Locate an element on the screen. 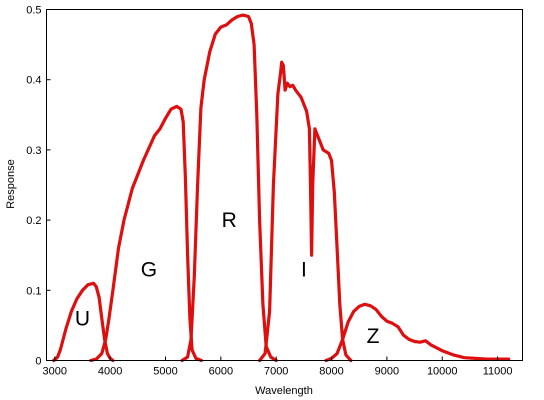 The height and width of the screenshot is (400, 544). series-line-z is located at coordinates (417, 332).